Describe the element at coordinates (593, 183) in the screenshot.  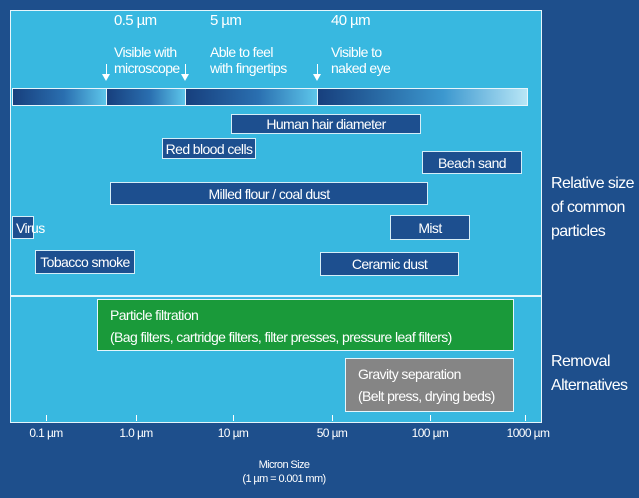
I see `side-label-particles-line1: Relative size` at that location.